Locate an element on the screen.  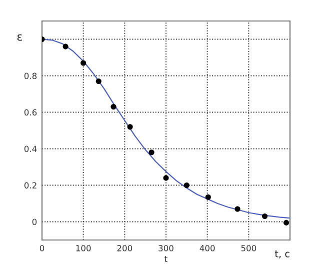
y-tick-label: 0.8 is located at coordinates (30, 76).